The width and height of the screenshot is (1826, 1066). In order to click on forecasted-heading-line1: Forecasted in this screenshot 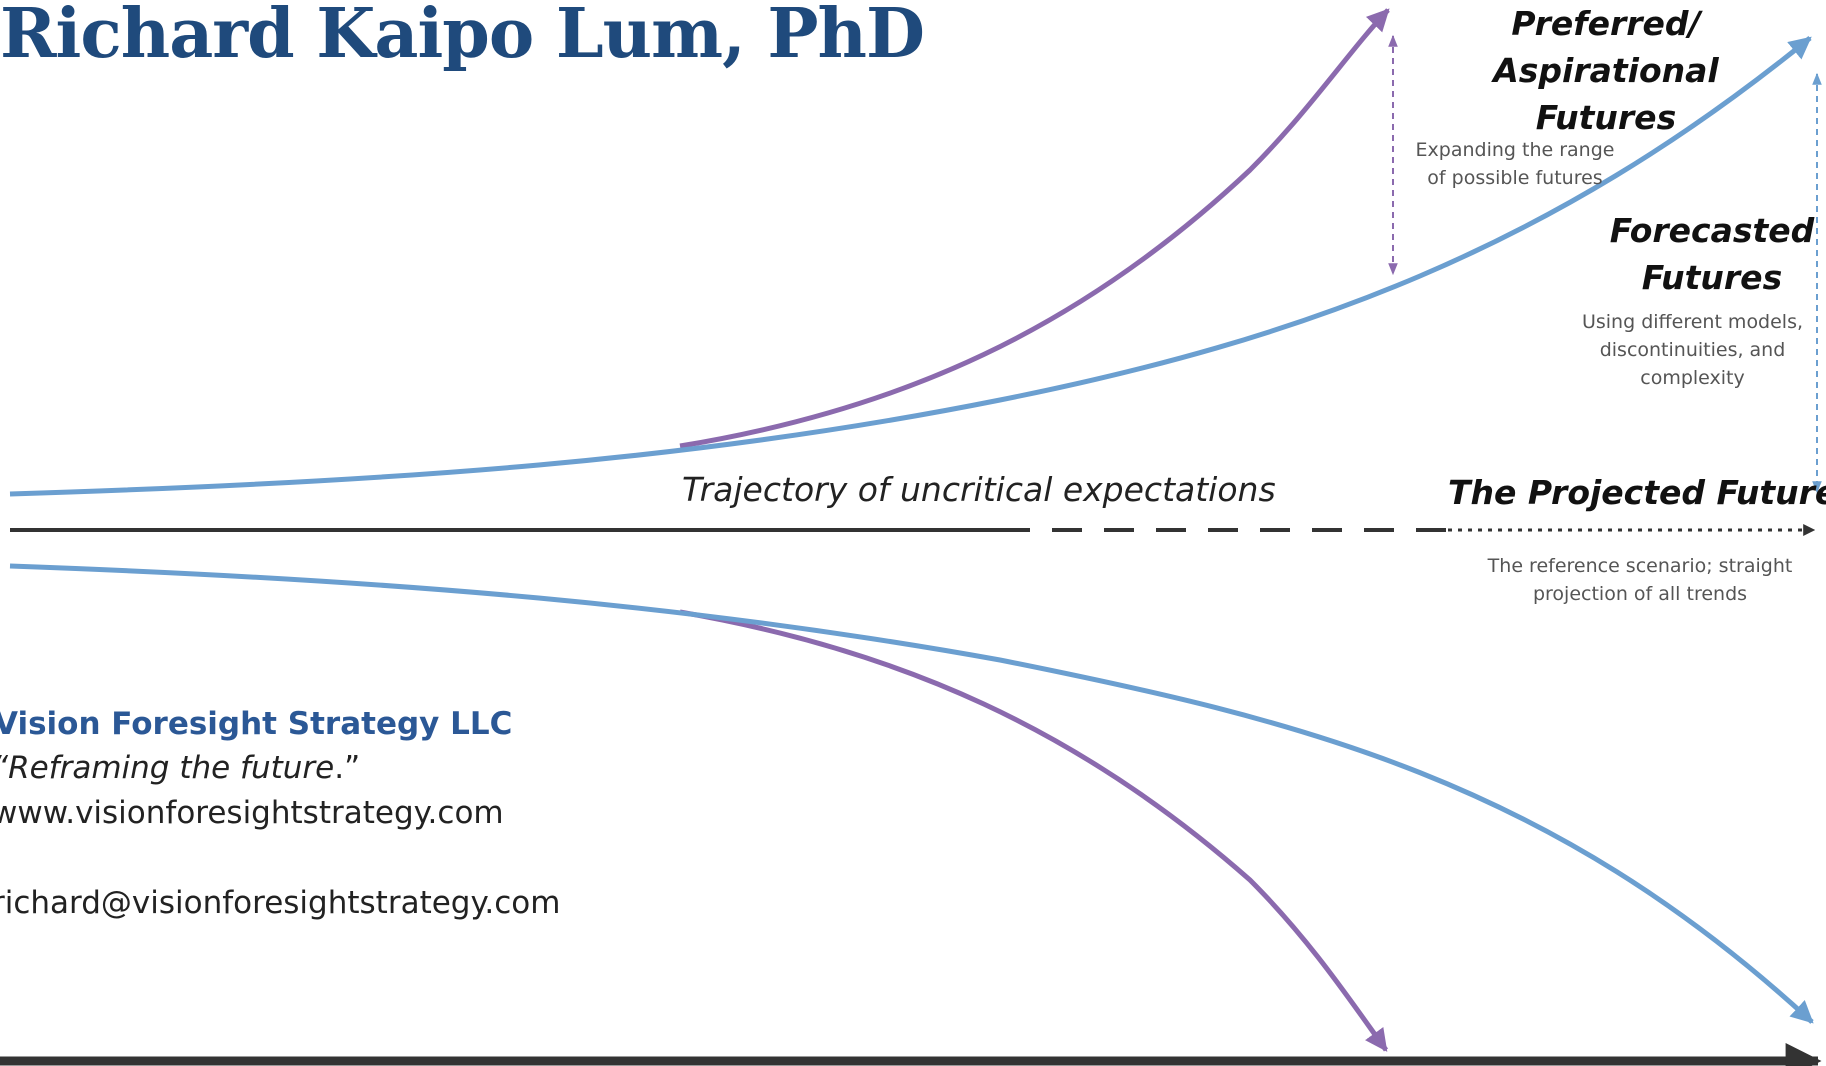, I will do `click(1712, 230)`.